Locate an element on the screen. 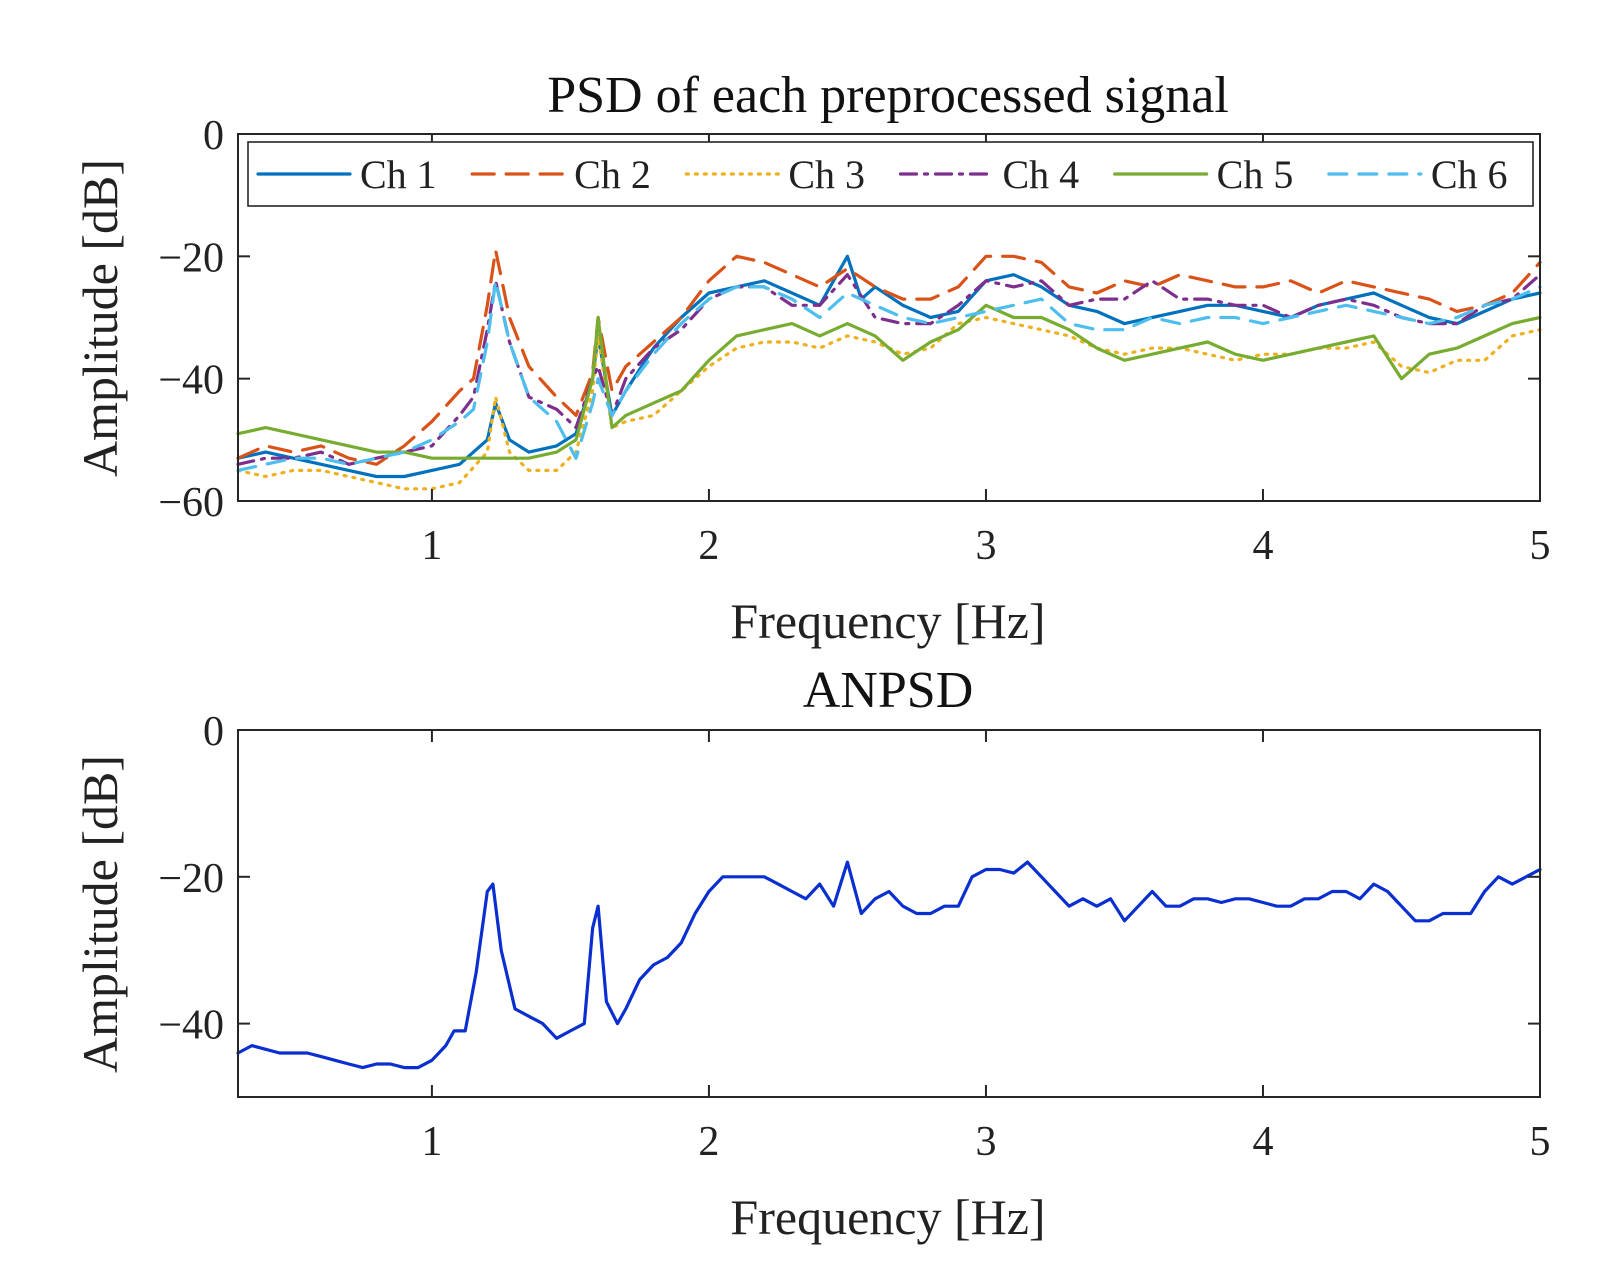 This screenshot has width=1617, height=1288. anpsd-ylabel: Amplitude [dB] is located at coordinates (100, 914).